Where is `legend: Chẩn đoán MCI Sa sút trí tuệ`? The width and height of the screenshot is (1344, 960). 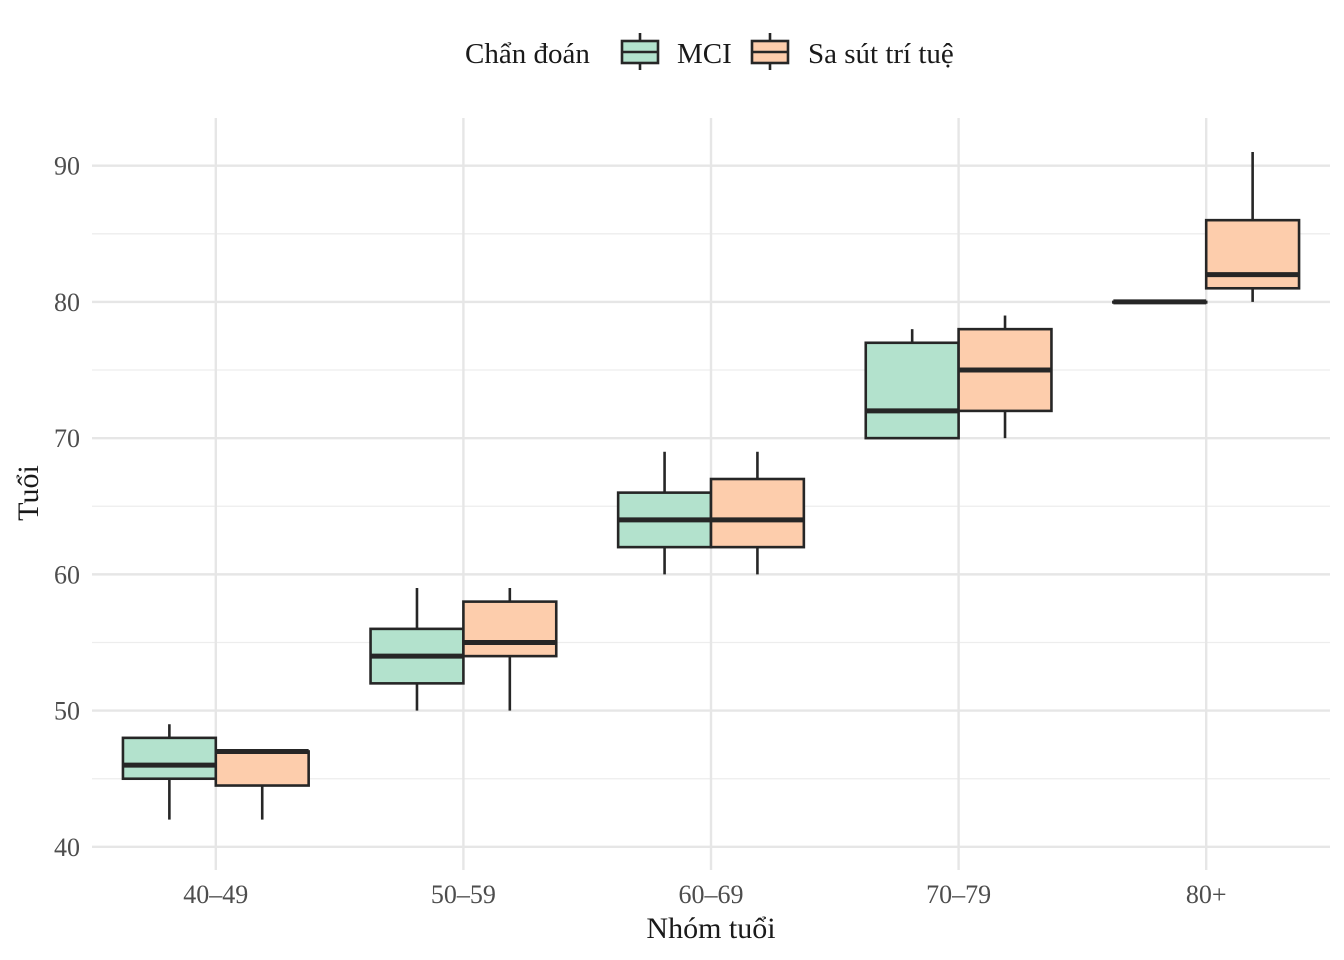
legend: Chẩn đoán MCI Sa sút trí tuệ is located at coordinates (709, 51).